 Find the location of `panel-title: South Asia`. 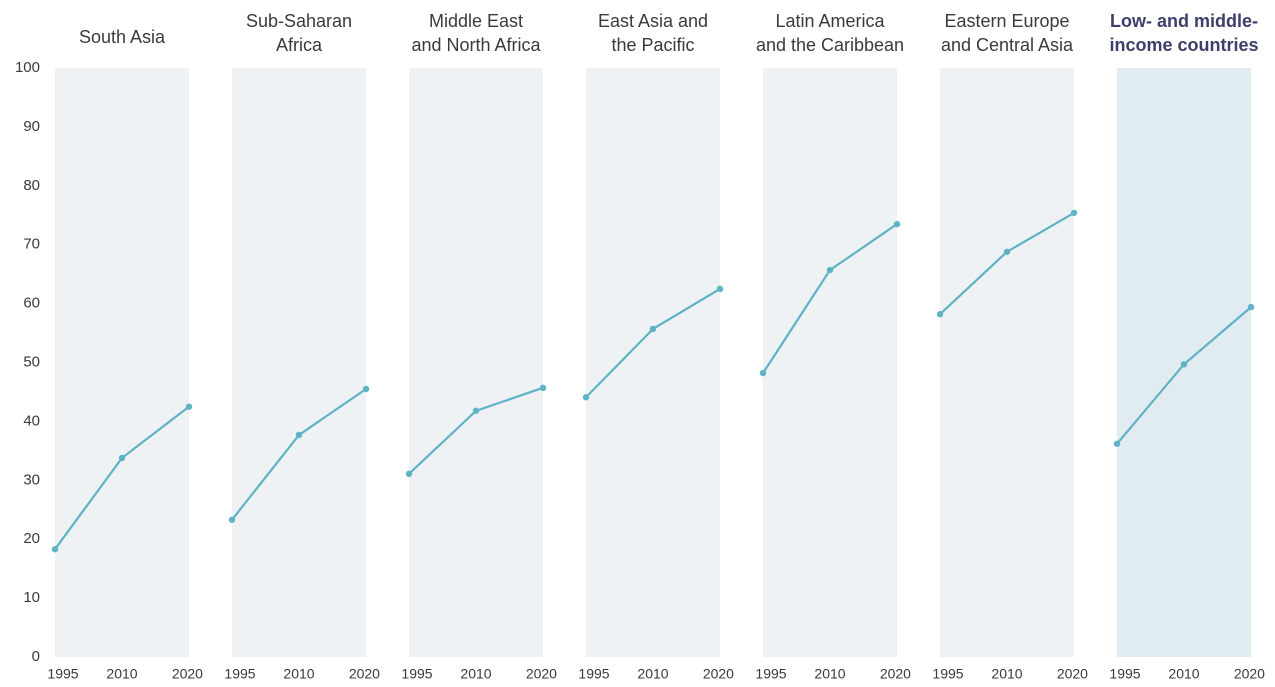

panel-title: South Asia is located at coordinates (122, 37).